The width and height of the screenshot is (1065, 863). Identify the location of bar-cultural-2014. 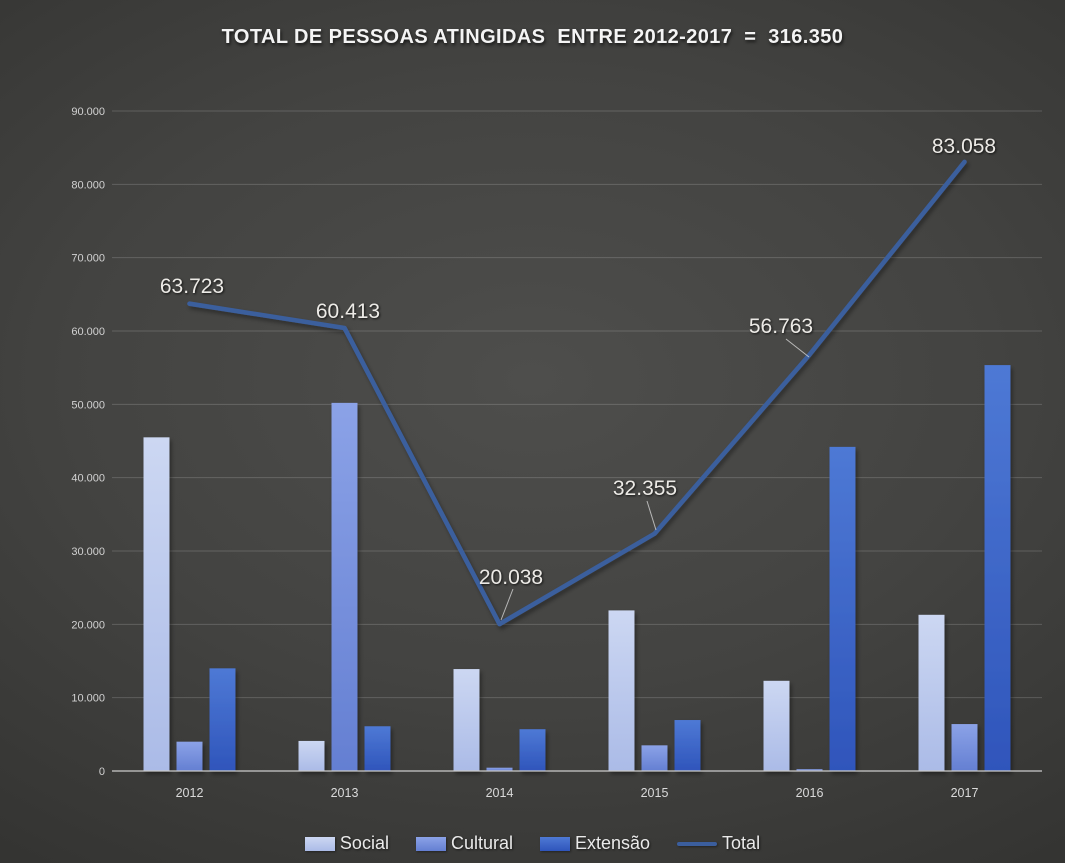
(499, 769).